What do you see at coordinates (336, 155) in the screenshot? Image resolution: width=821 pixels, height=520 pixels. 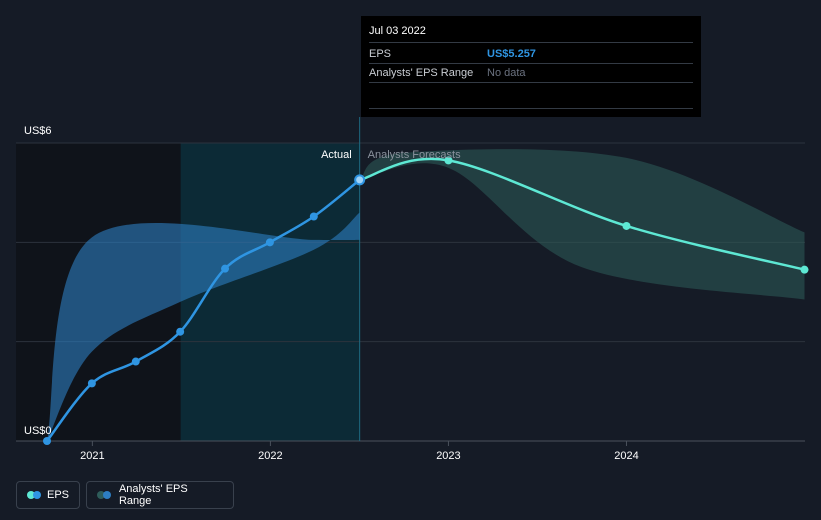 I see `actual-section-label: Actual` at bounding box center [336, 155].